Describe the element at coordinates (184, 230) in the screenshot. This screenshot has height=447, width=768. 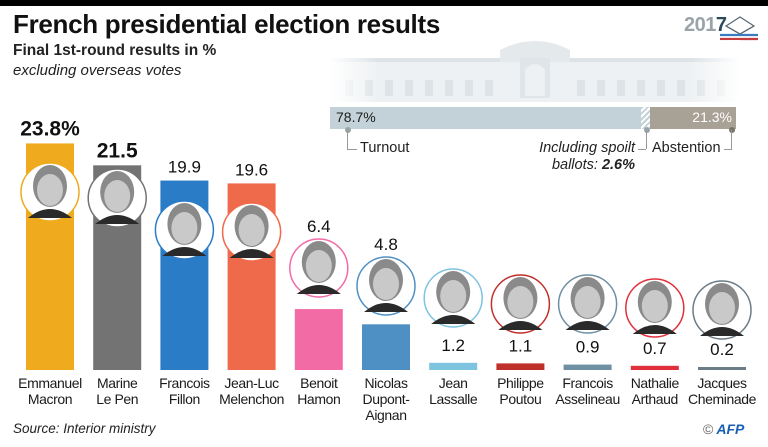
I see `candidate-photo-francois-fillon` at that location.